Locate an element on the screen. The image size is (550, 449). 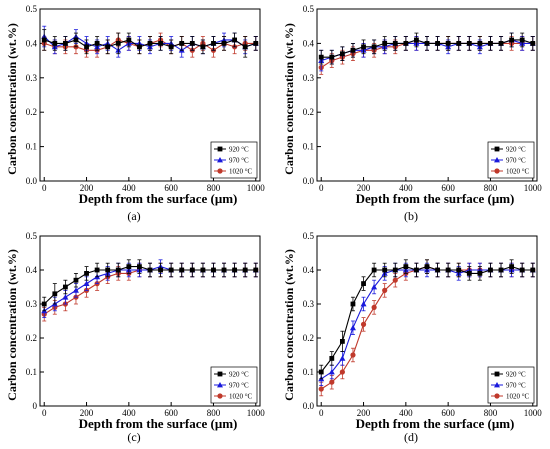
series-920c is located at coordinates (150, 285).